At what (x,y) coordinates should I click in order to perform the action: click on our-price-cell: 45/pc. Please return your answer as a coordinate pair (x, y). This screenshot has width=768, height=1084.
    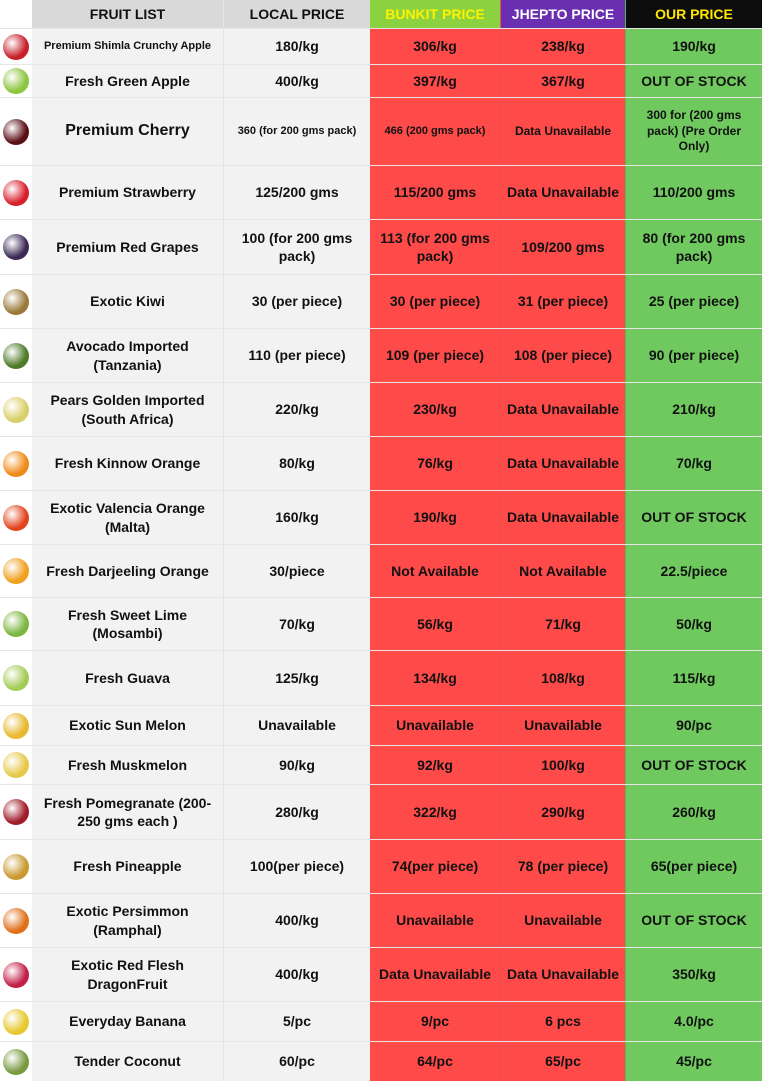
    Looking at the image, I should click on (693, 1061).